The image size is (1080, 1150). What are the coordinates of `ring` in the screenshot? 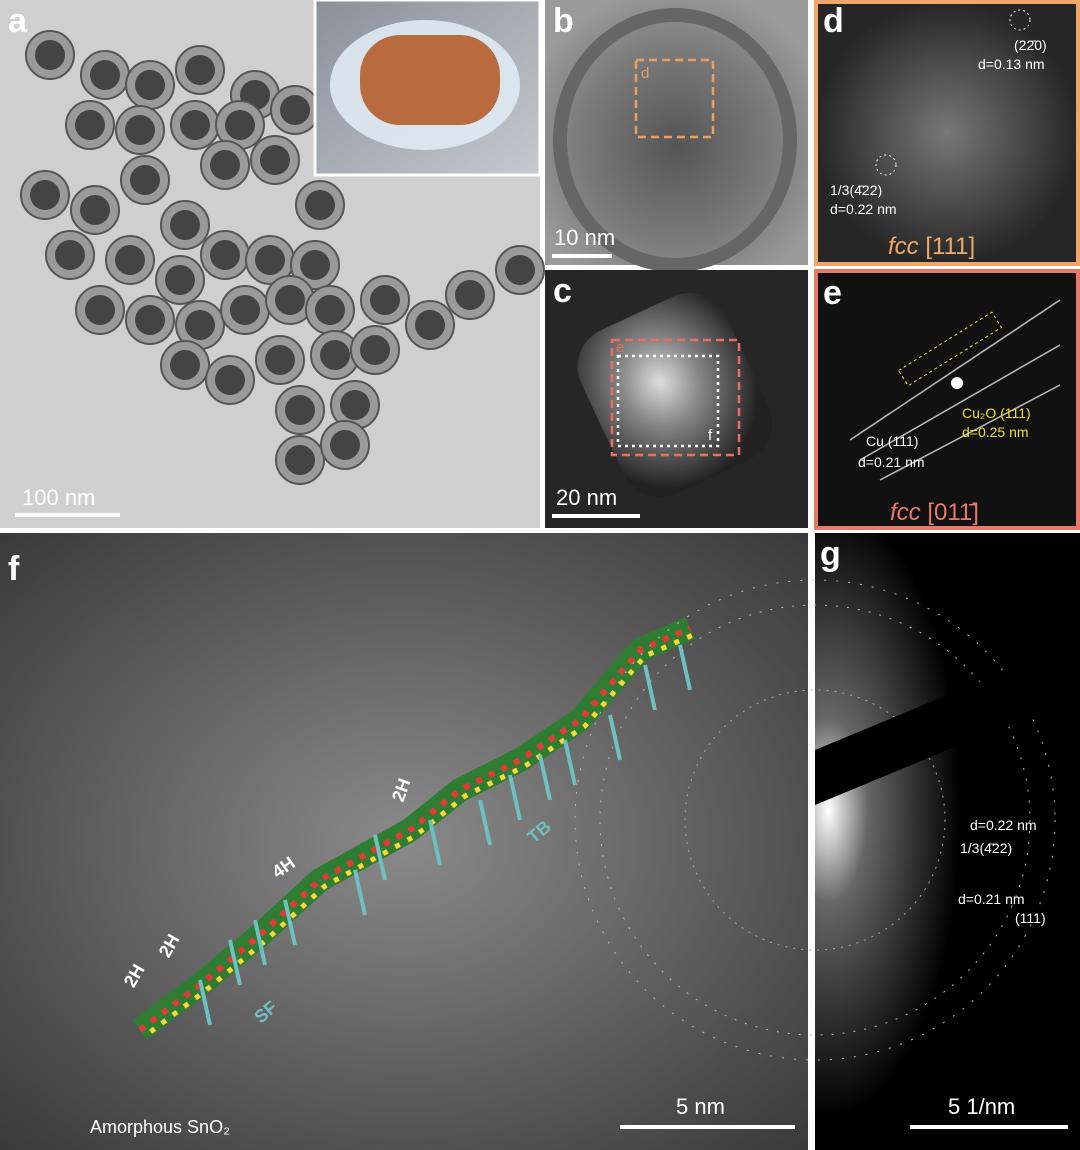 It's located at (815, 820).